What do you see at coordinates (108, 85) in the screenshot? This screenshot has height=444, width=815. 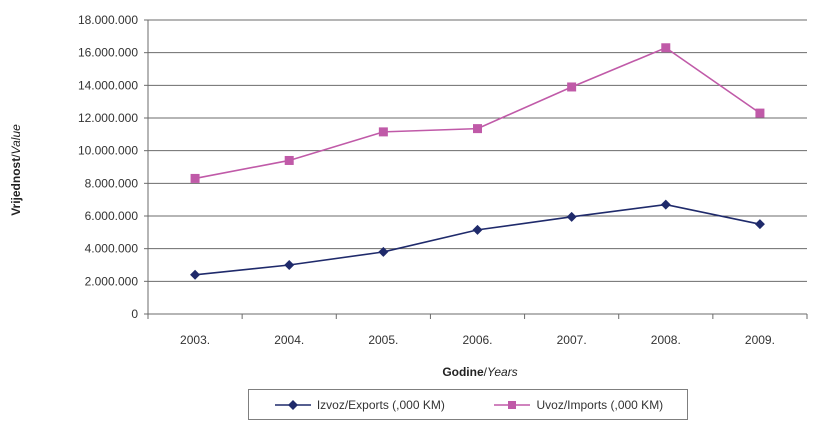 I see `y-tick-label: 14.000.000` at bounding box center [108, 85].